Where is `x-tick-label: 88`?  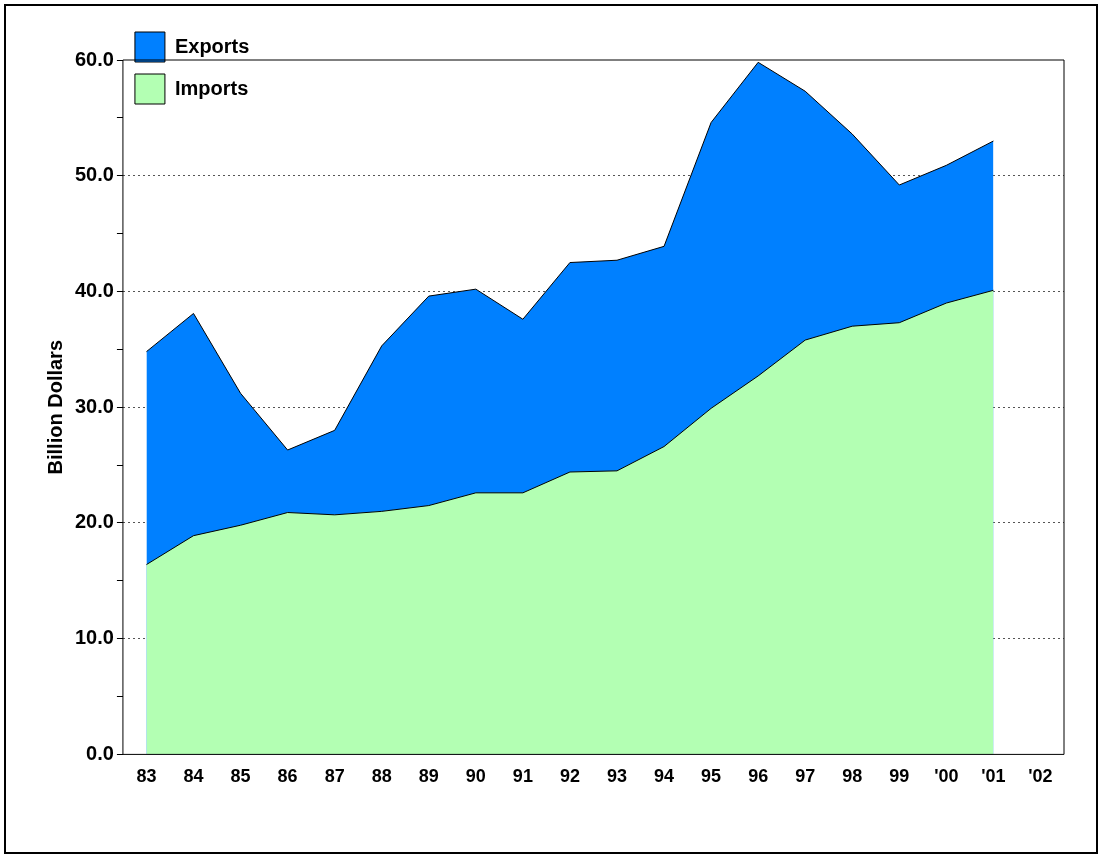
x-tick-label: 88 is located at coordinates (381, 776).